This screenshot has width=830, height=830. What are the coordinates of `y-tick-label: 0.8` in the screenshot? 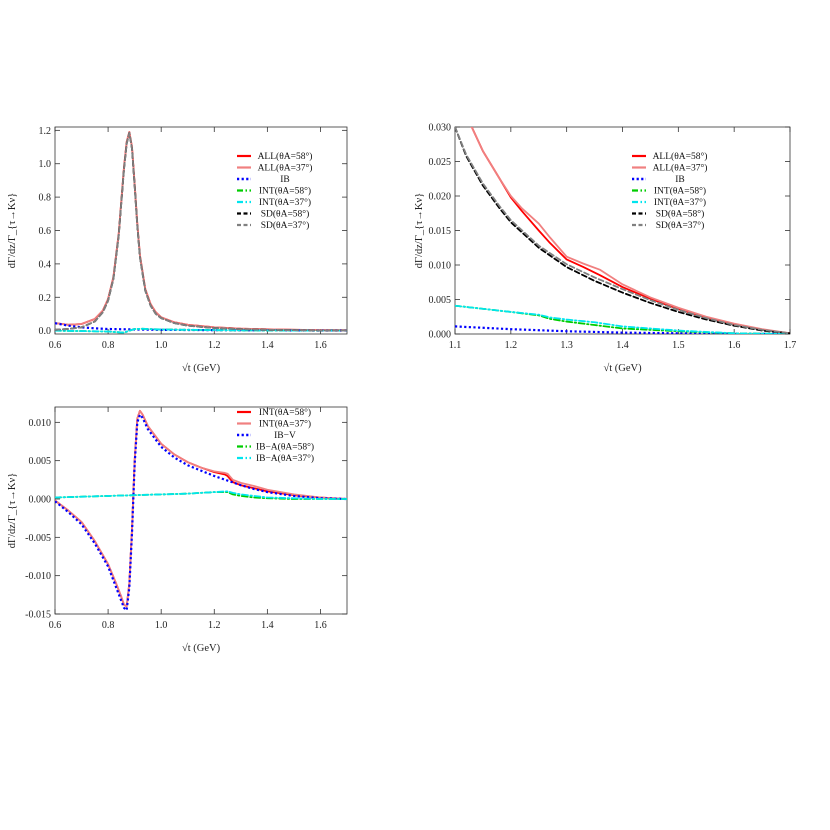 It's located at (45, 198).